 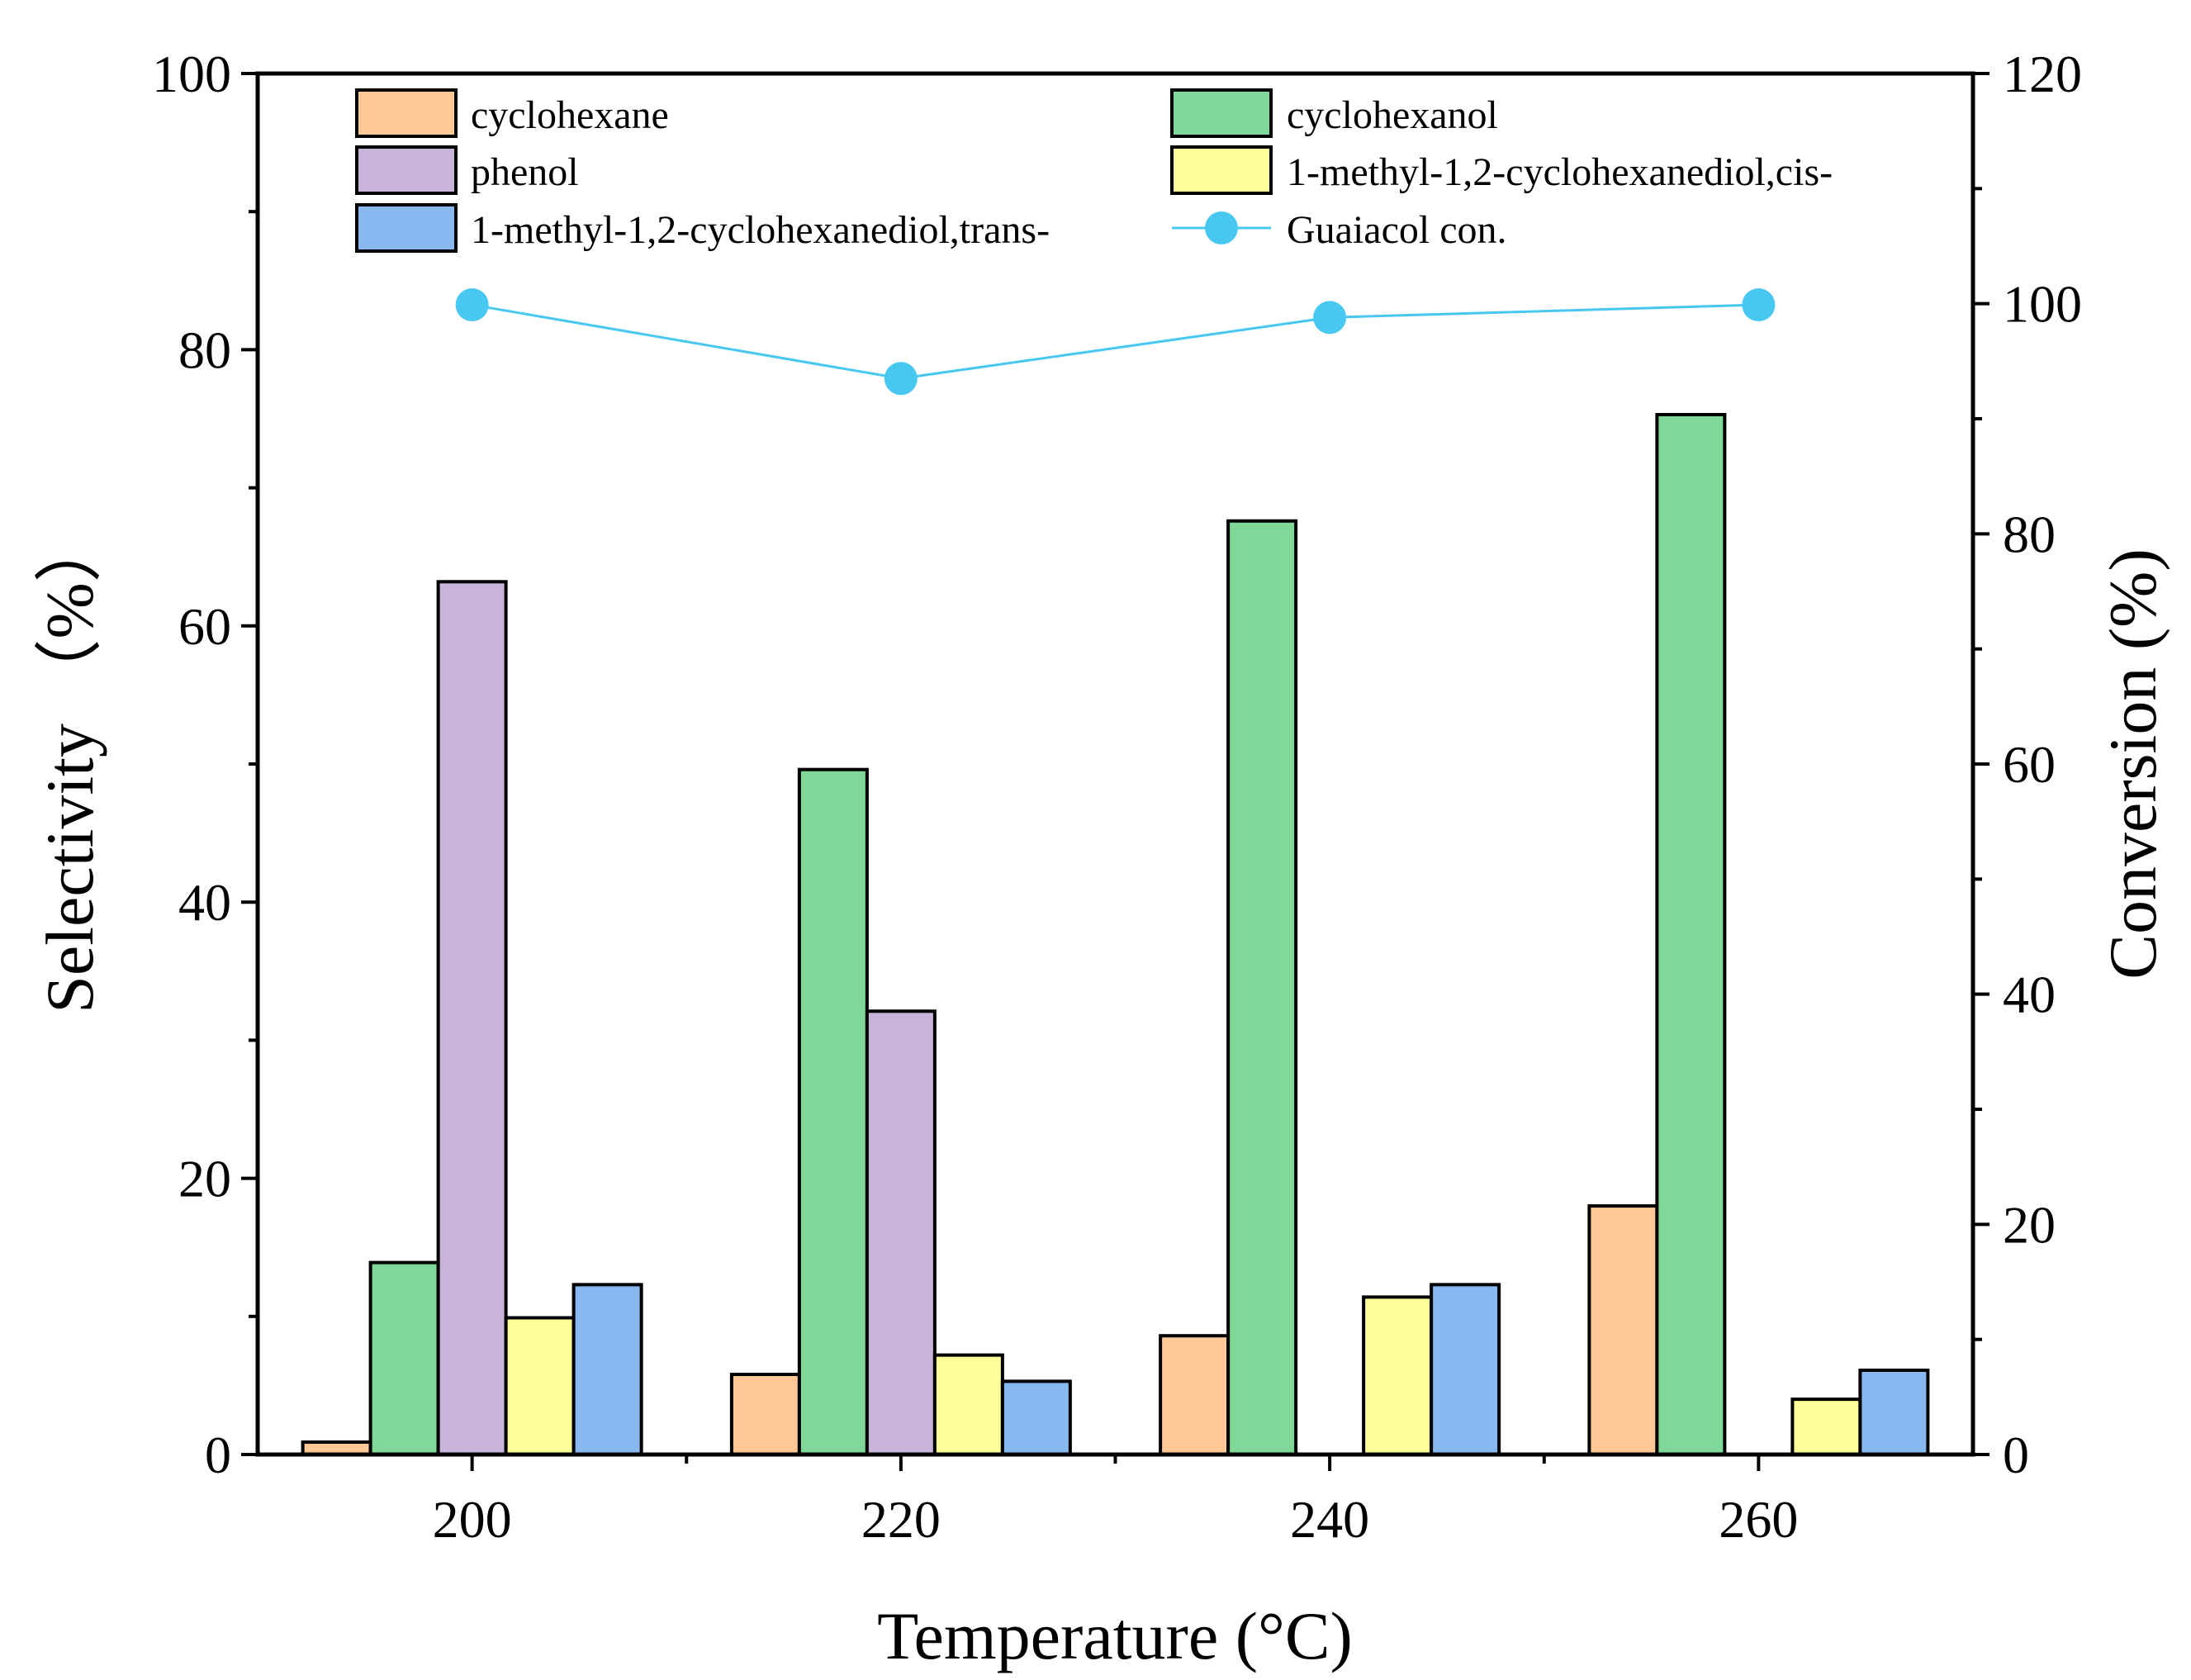 I want to click on y2-tick-label-40: 40, so click(x=2030, y=995).